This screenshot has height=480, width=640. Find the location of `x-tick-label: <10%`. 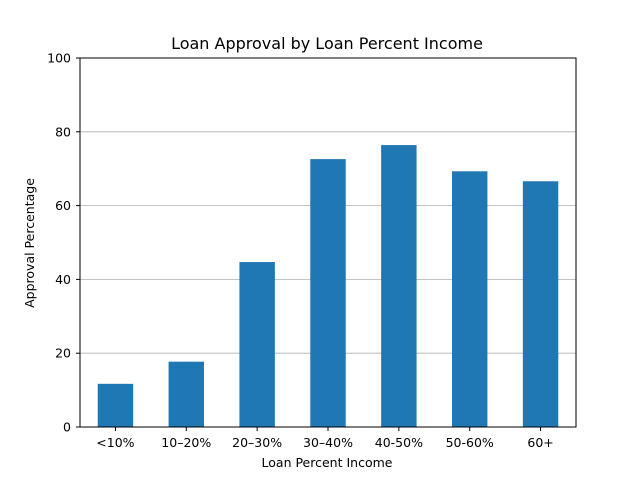

x-tick-label: <10% is located at coordinates (115, 442).